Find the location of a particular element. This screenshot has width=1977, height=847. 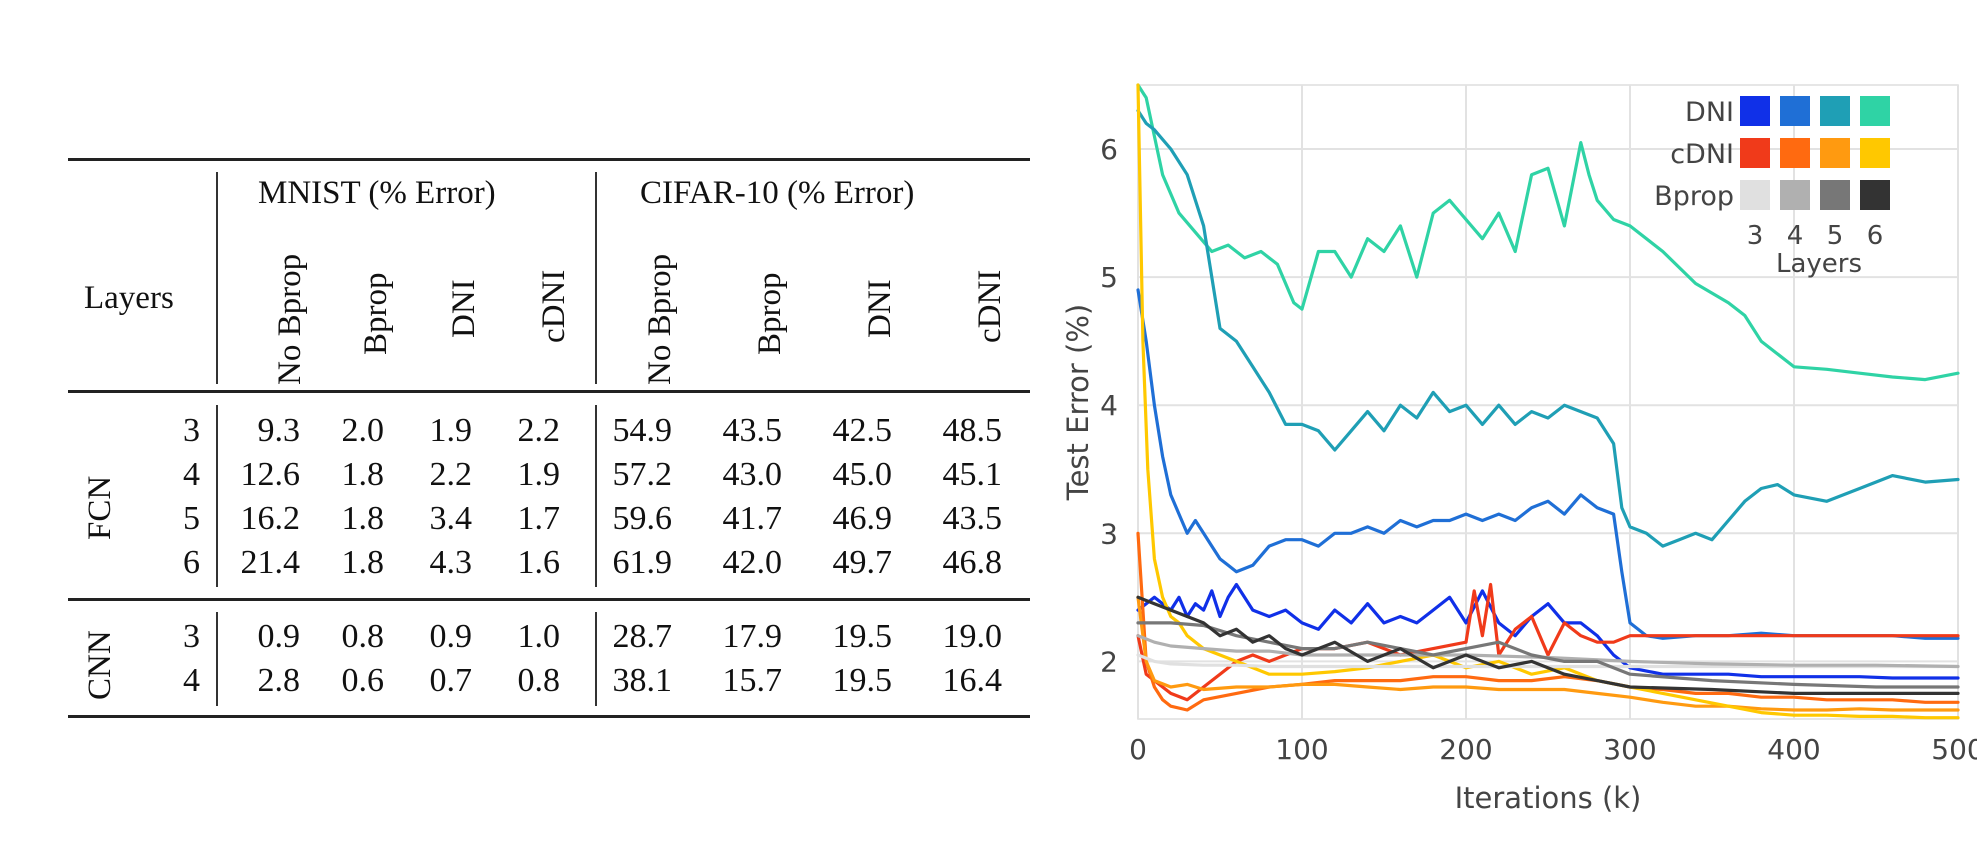

table-cell: 0.7 is located at coordinates (451, 680).